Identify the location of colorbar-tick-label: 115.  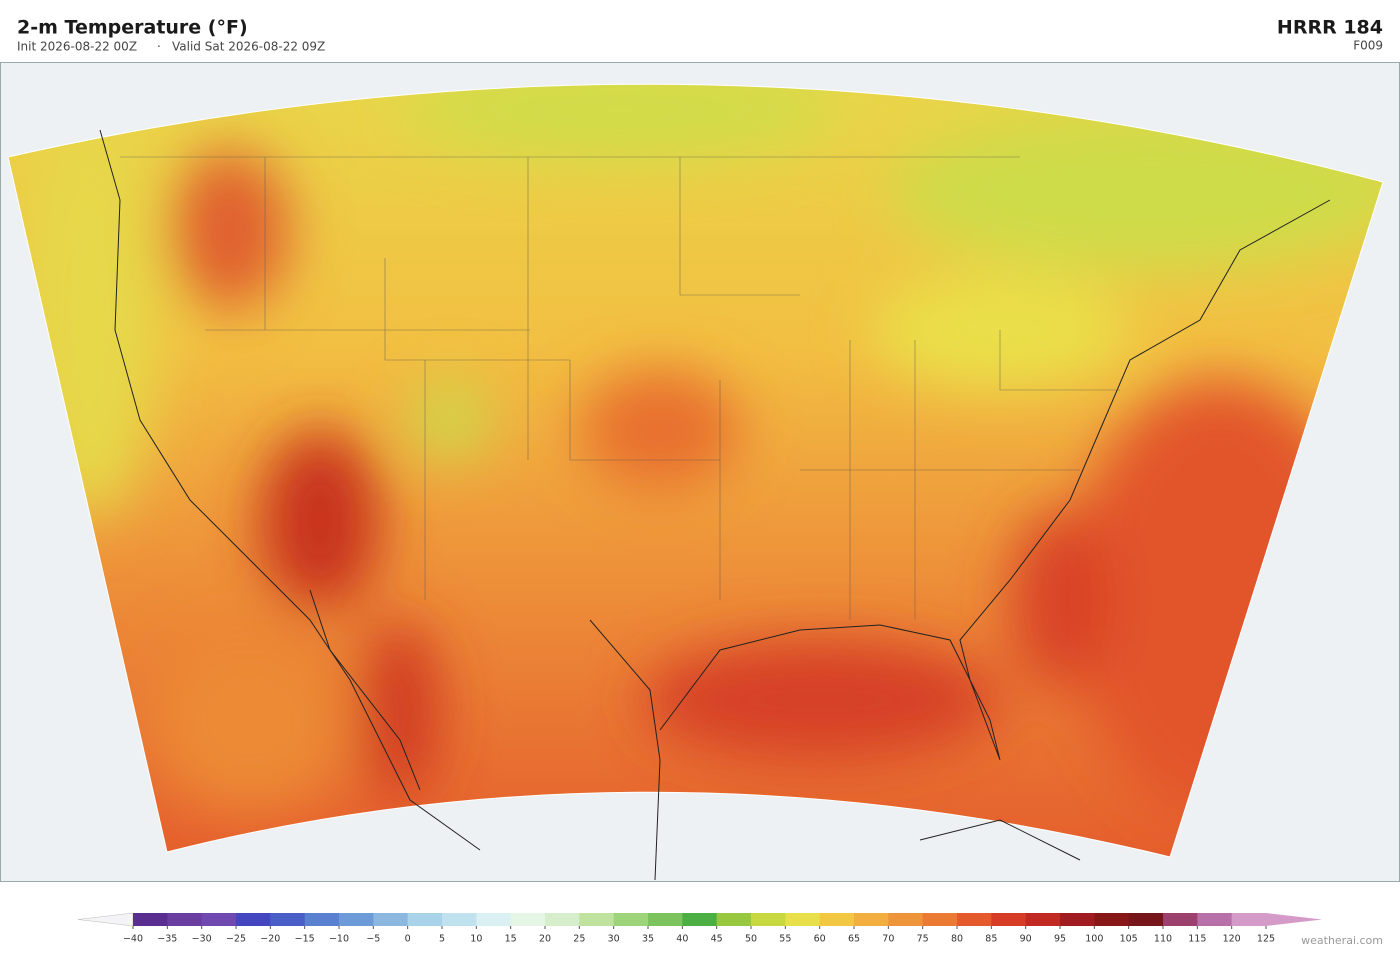
(1197, 939).